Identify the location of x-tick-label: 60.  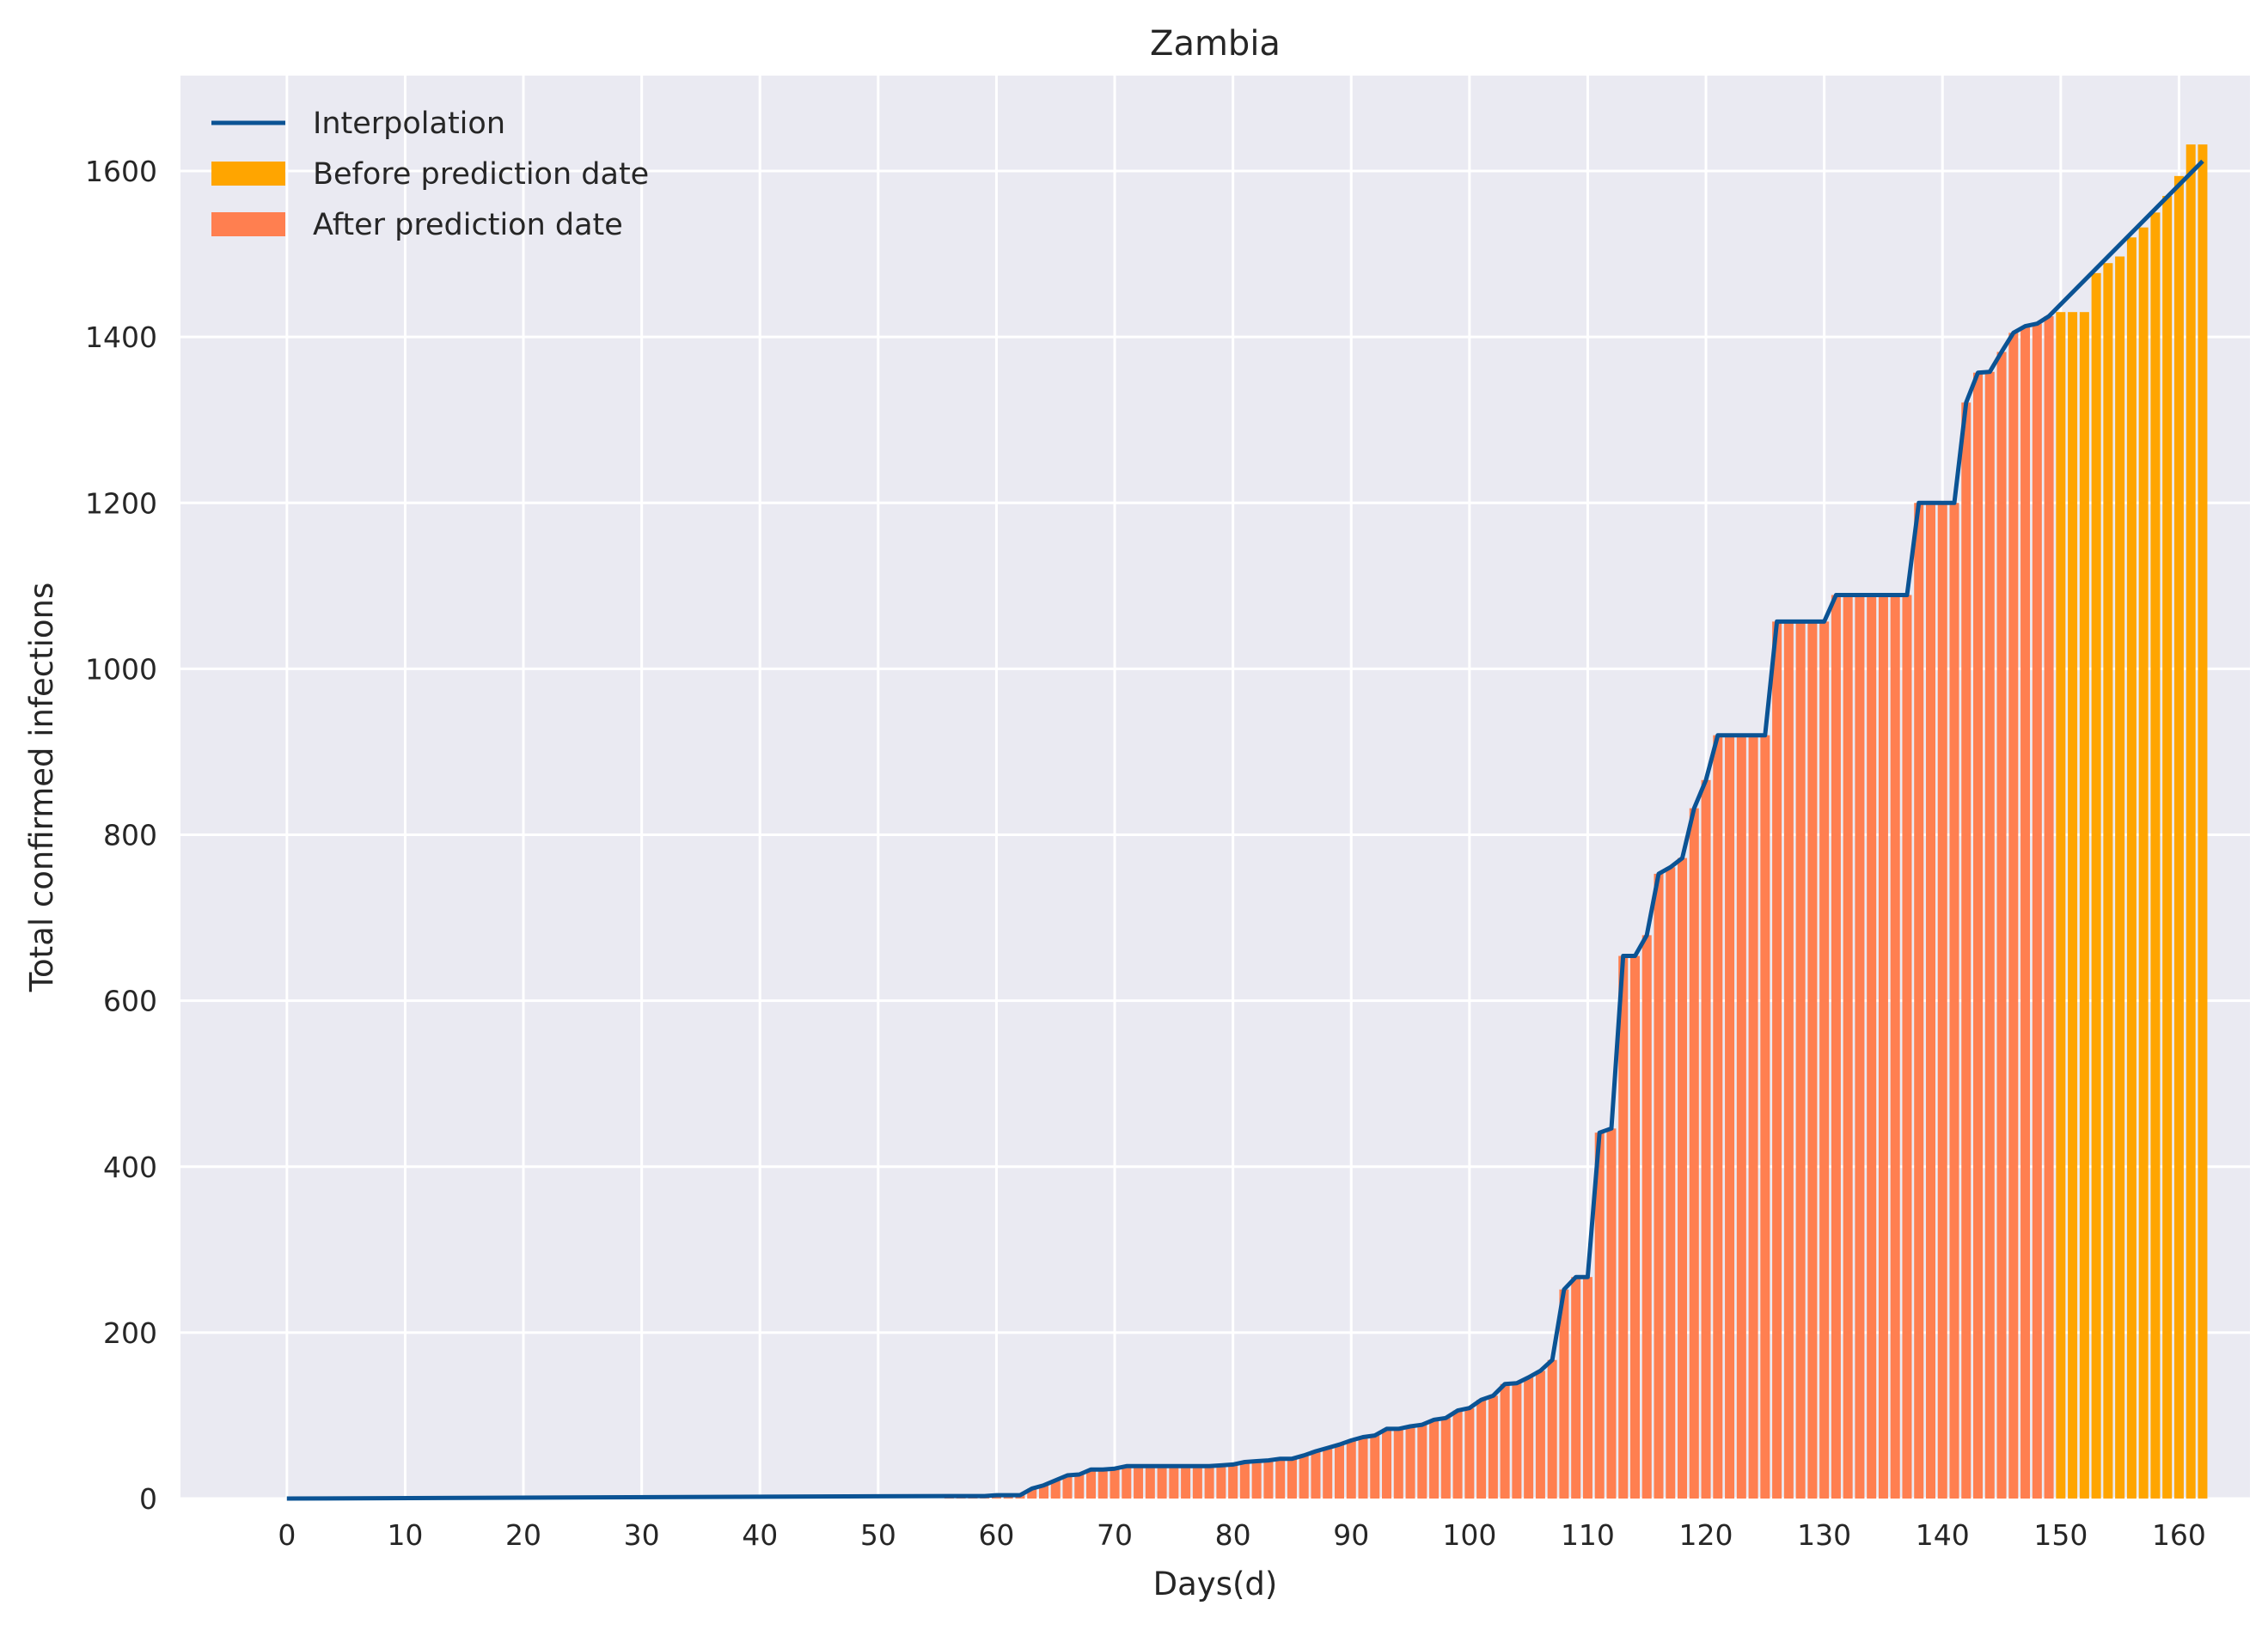
(996, 1535).